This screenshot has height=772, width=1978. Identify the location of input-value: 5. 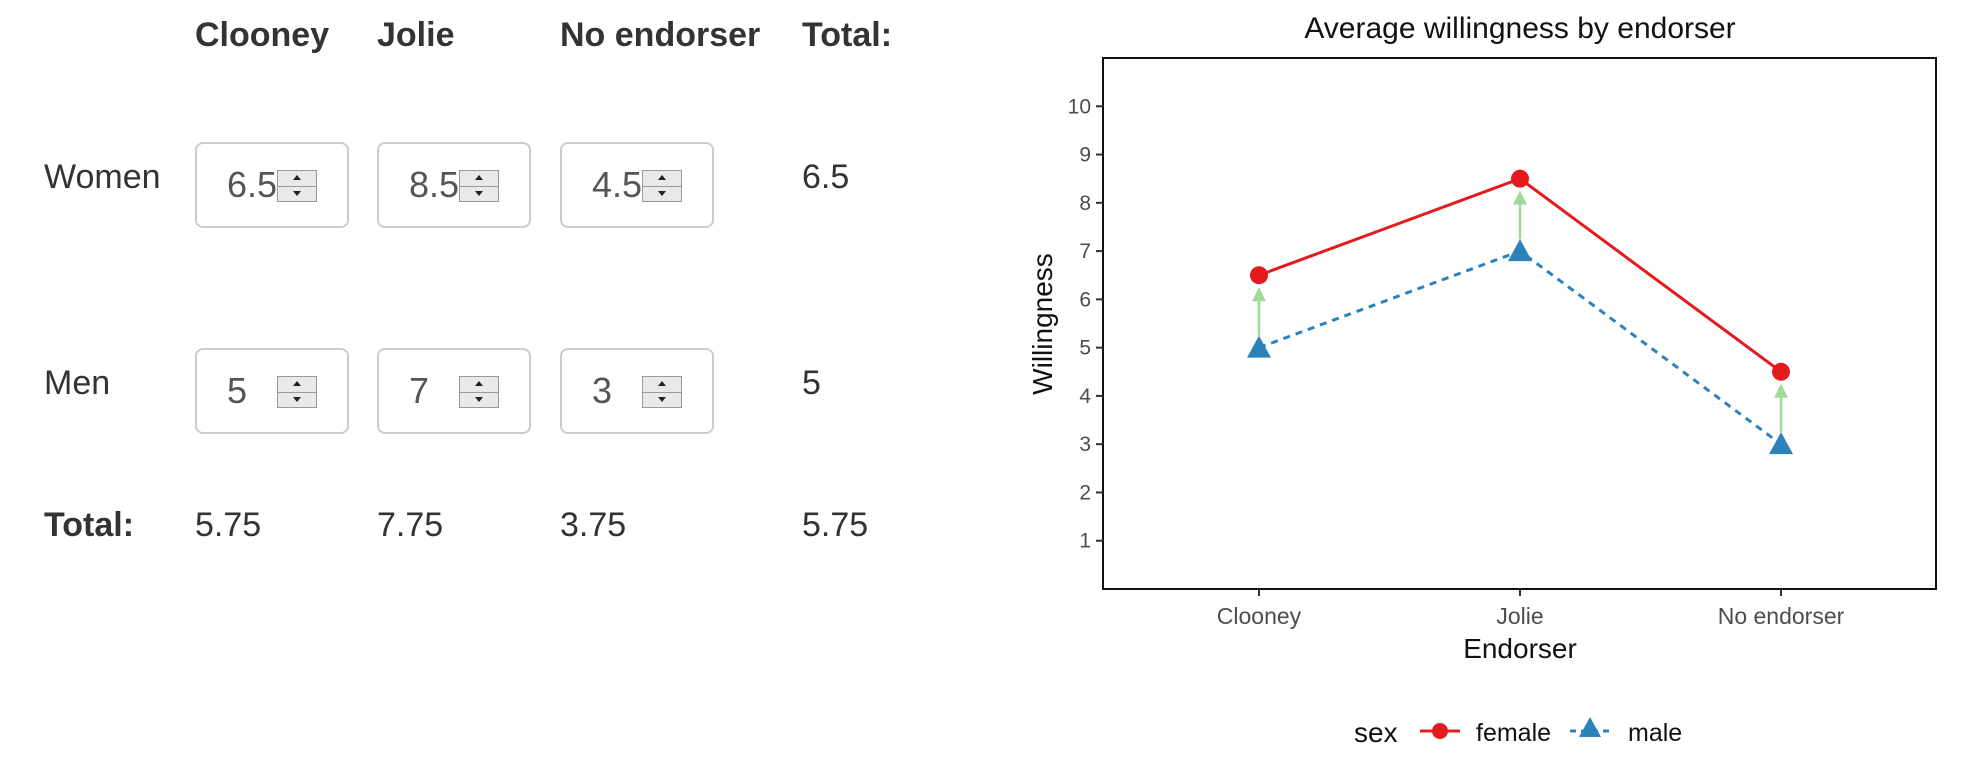
(237, 390).